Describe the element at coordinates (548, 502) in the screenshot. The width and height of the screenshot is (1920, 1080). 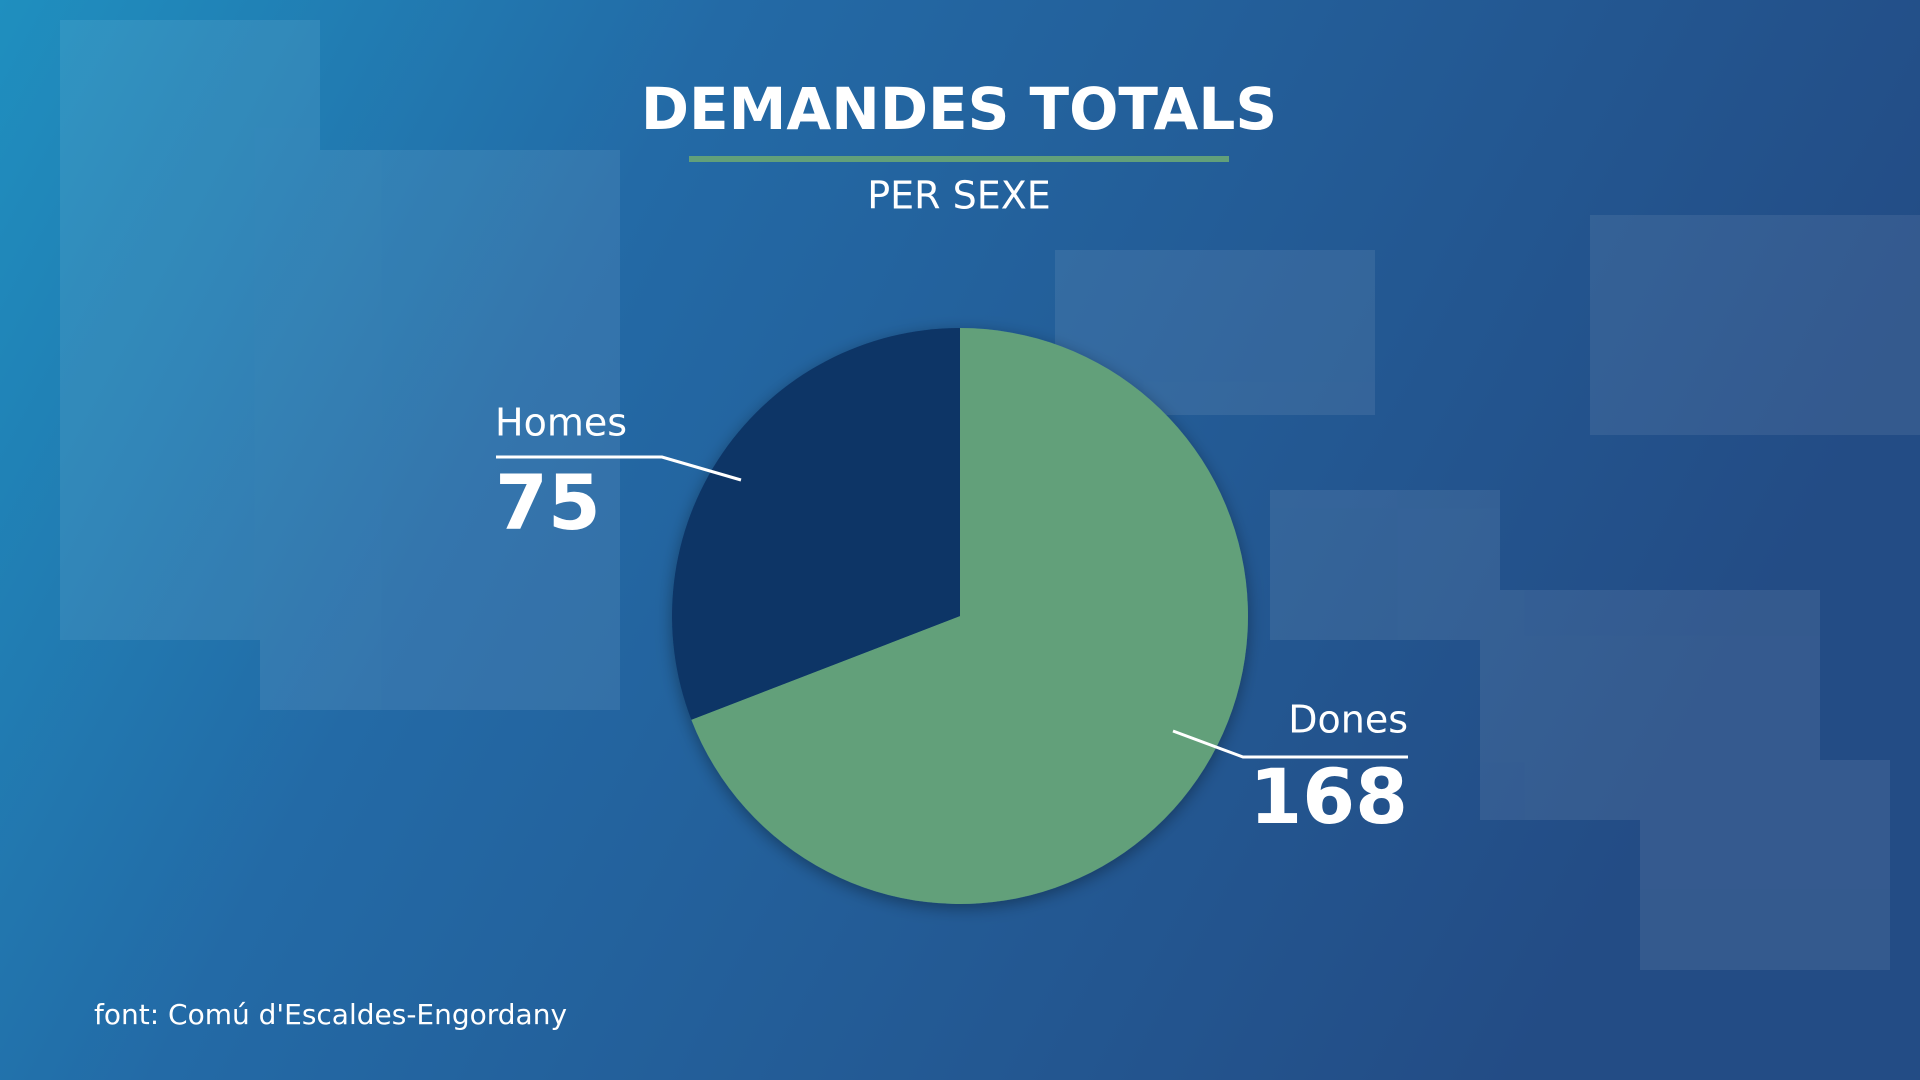
I see `slice-value: 75` at that location.